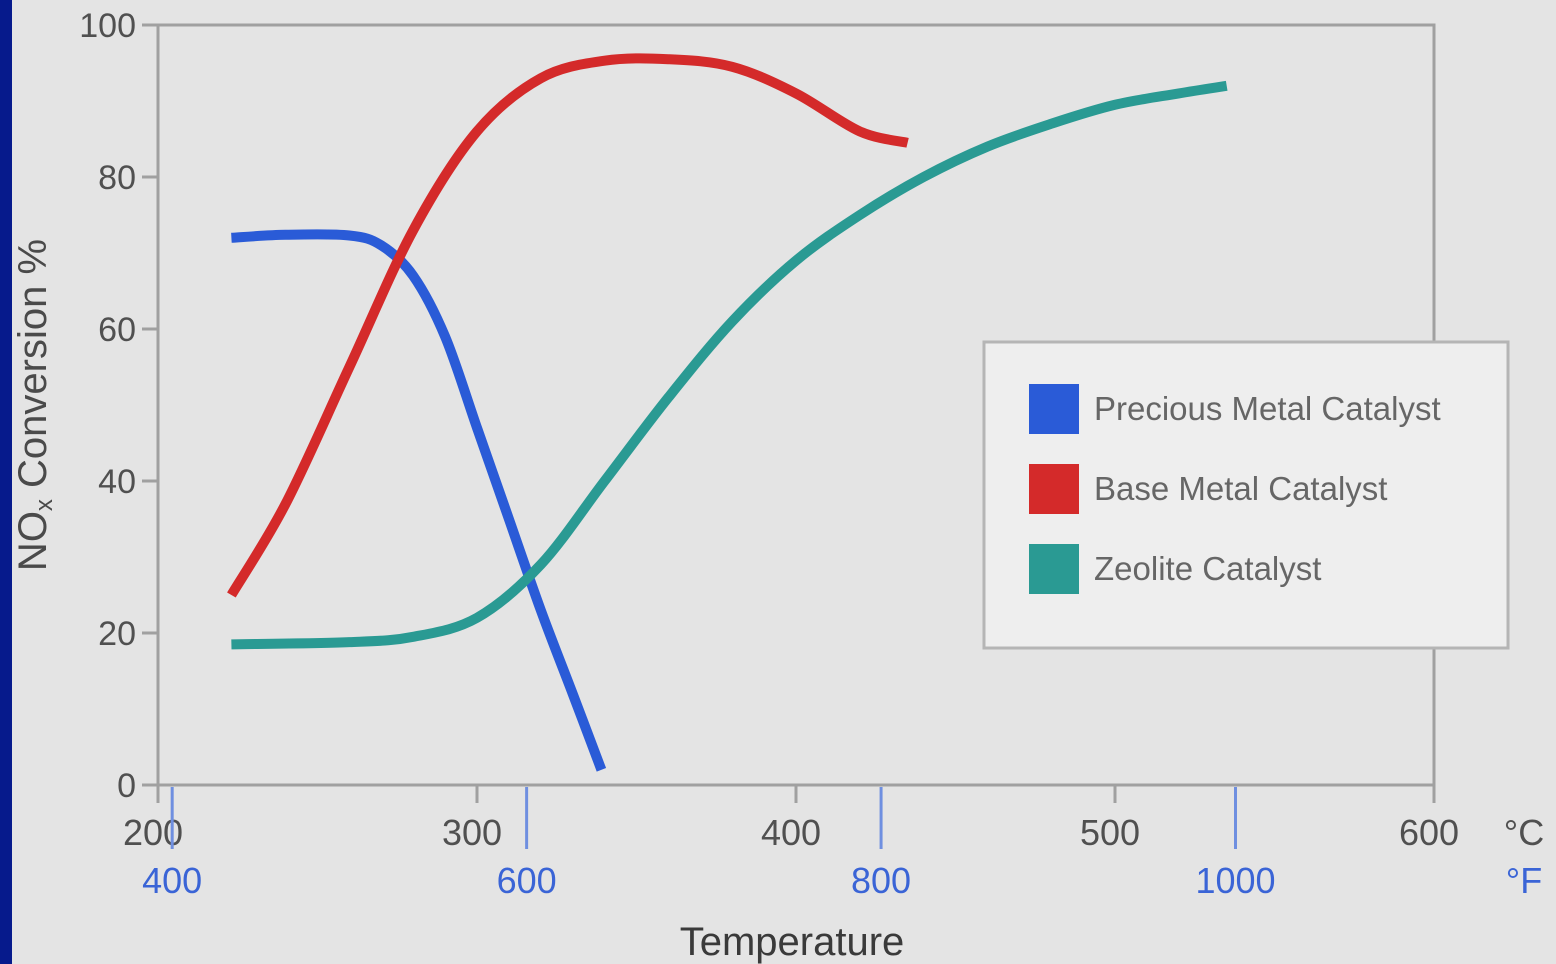 The image size is (1556, 964). Describe the element at coordinates (117, 330) in the screenshot. I see `y-tick-label: 60` at that location.